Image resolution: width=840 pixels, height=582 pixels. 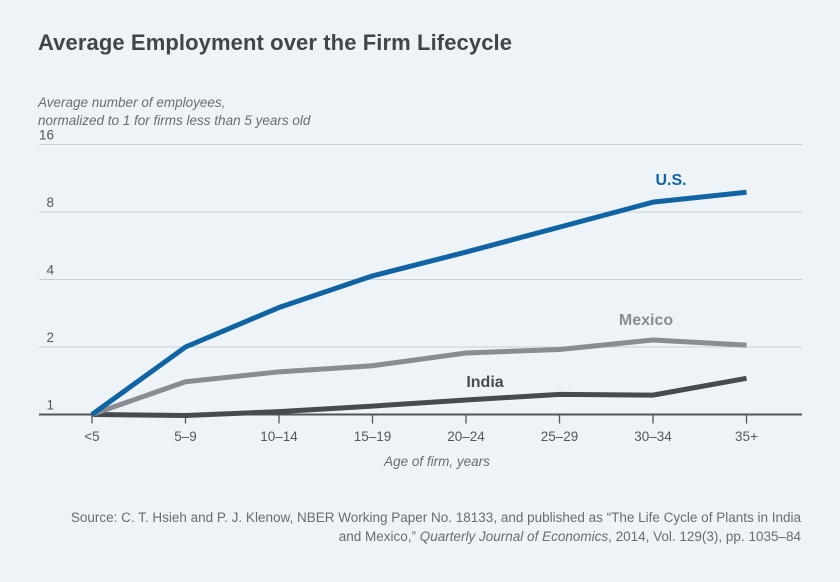 What do you see at coordinates (436, 461) in the screenshot?
I see `x-axis-title: Age of firm, years` at bounding box center [436, 461].